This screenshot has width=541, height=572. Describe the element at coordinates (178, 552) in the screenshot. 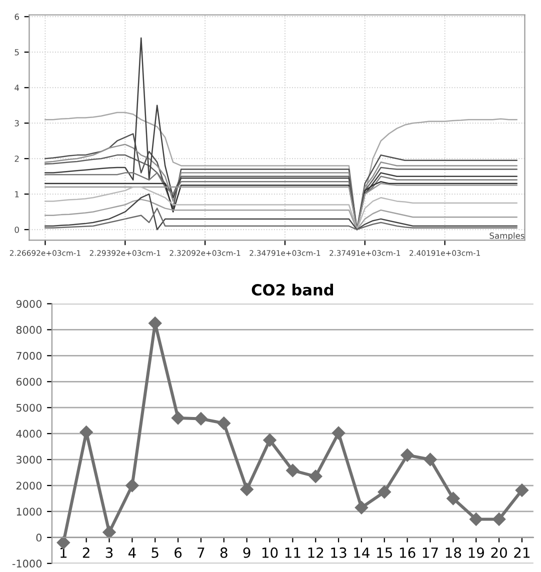

I see `x-tick-label: 6` at that location.